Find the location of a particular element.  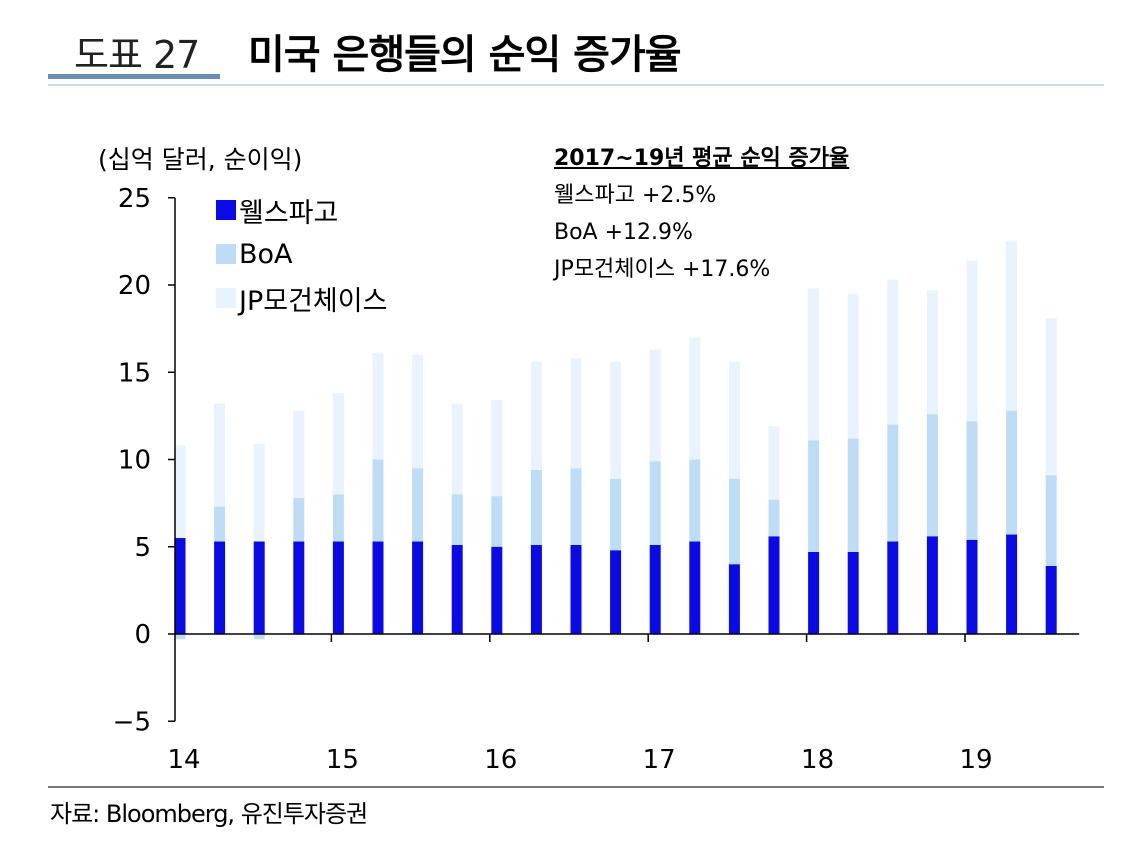

bar-boa-16Q4 is located at coordinates (616, 514).